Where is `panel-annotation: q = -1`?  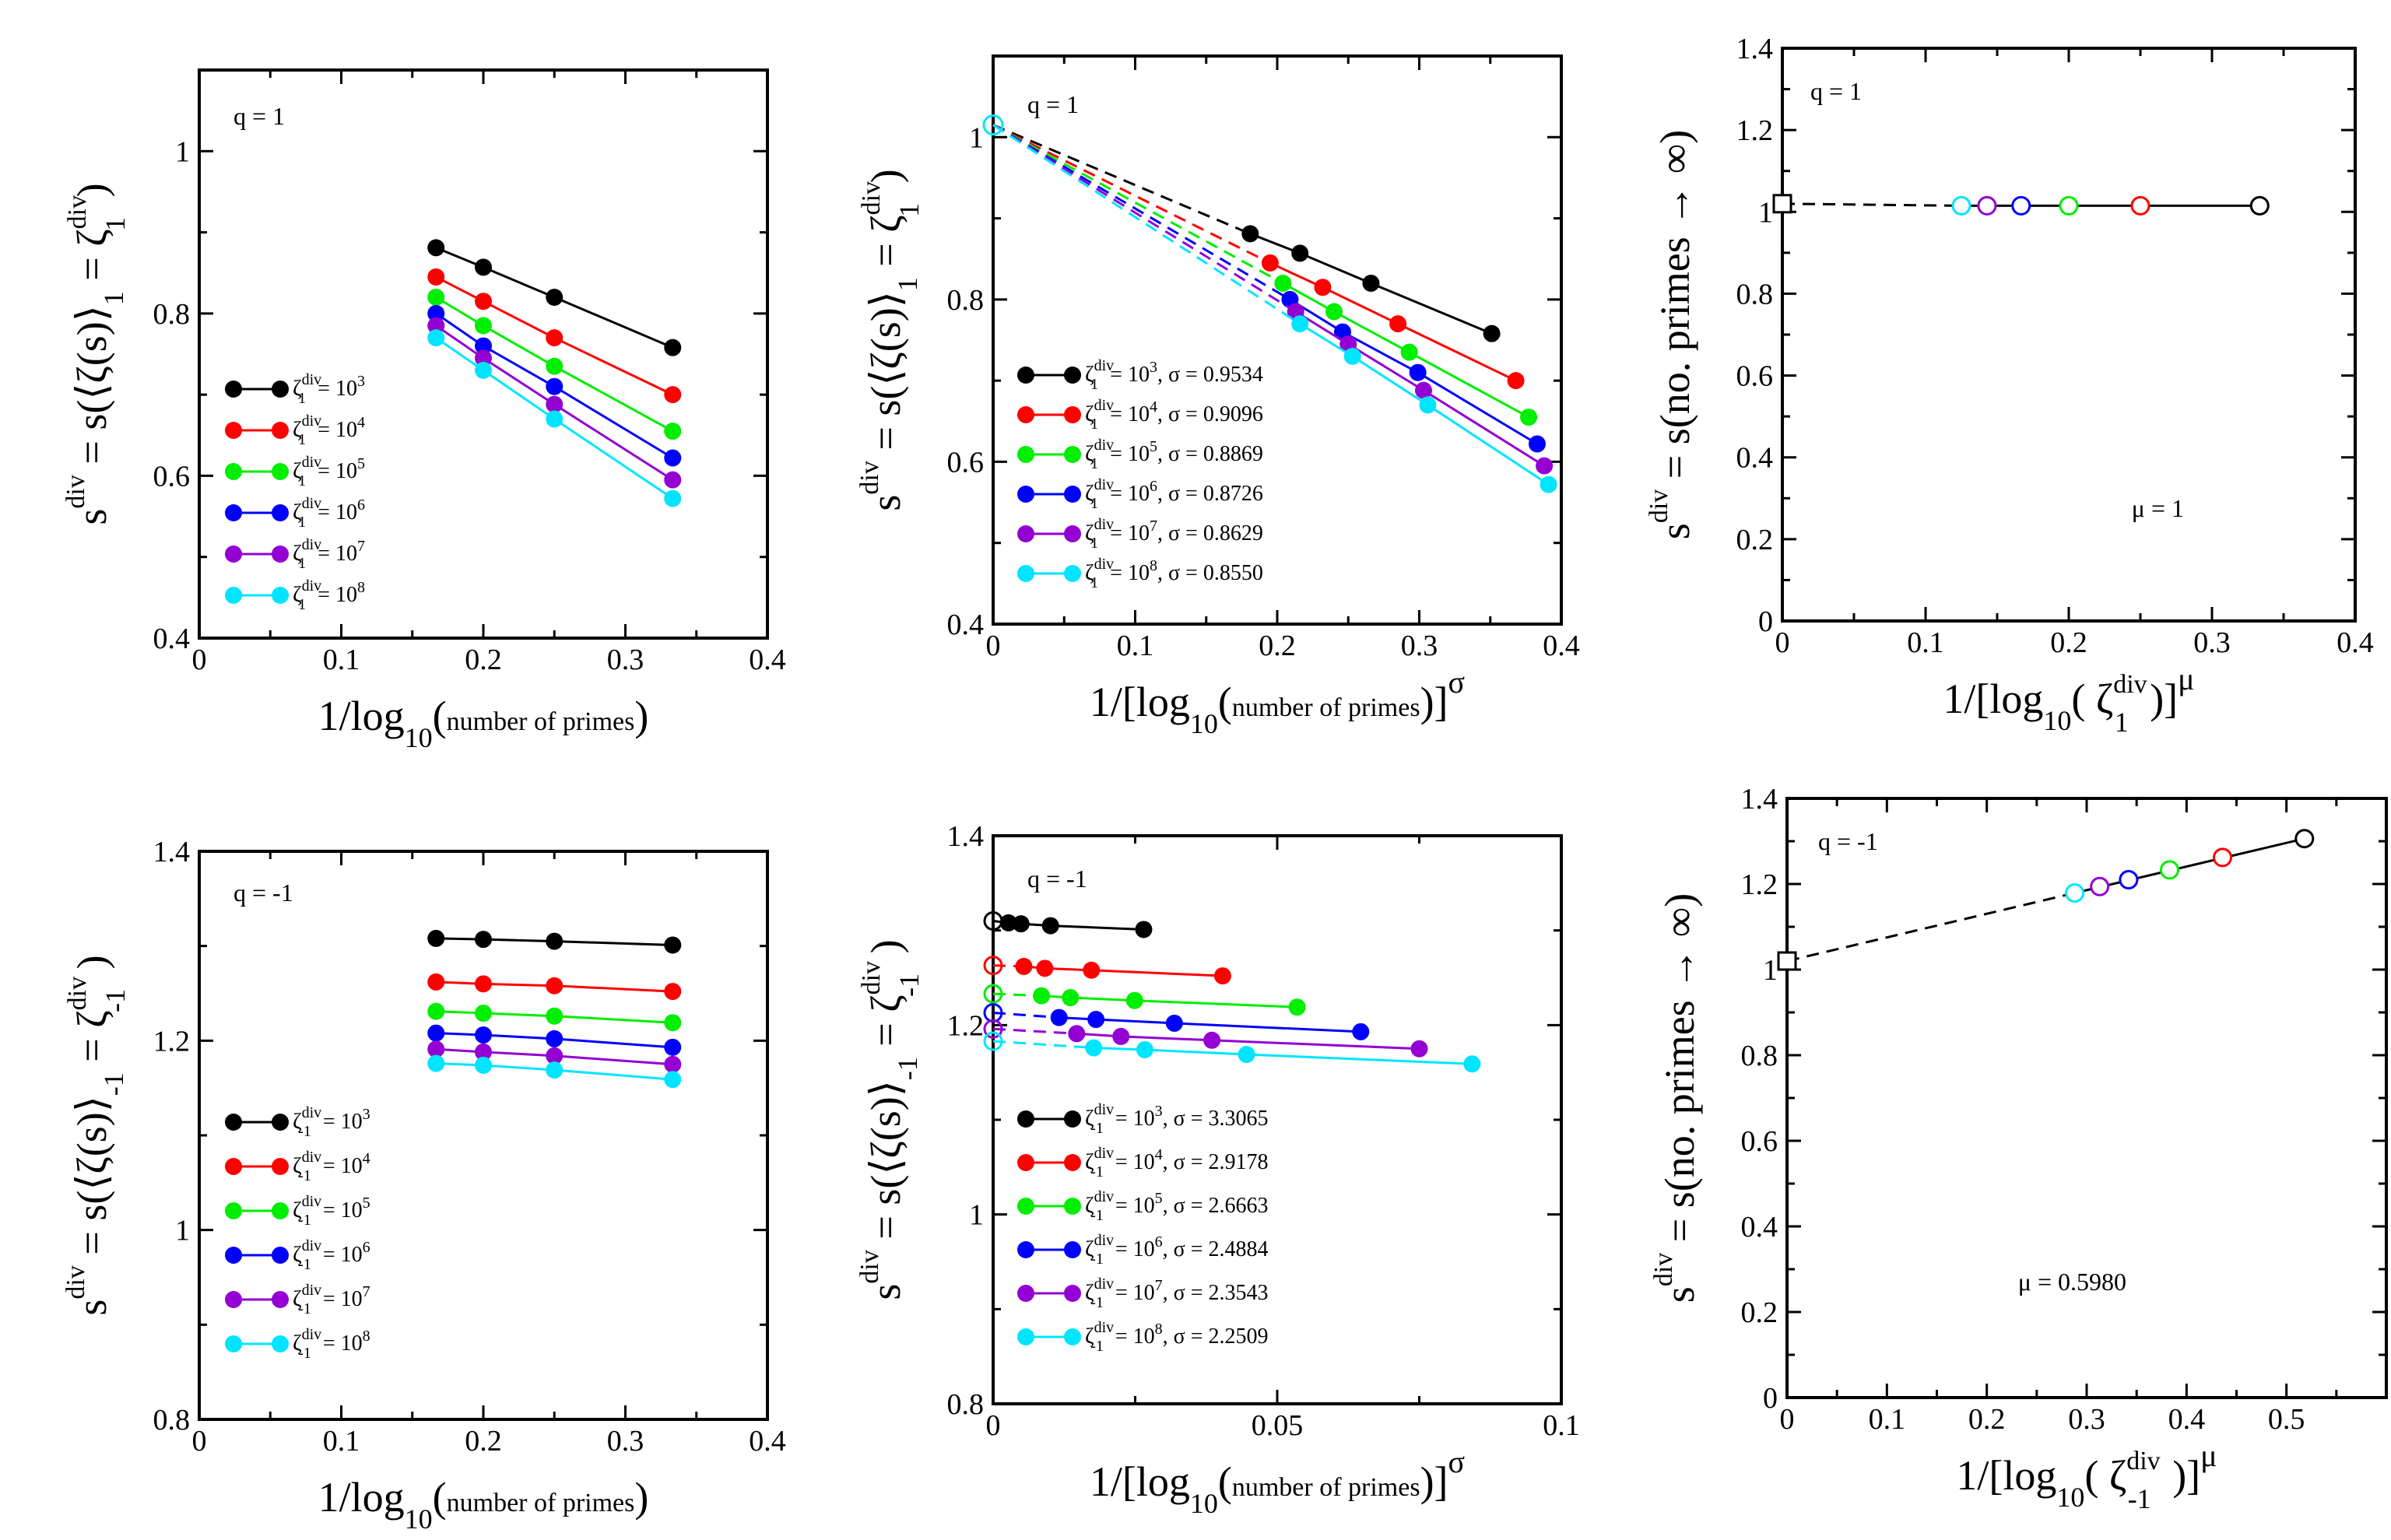 panel-annotation: q = -1 is located at coordinates (263, 893).